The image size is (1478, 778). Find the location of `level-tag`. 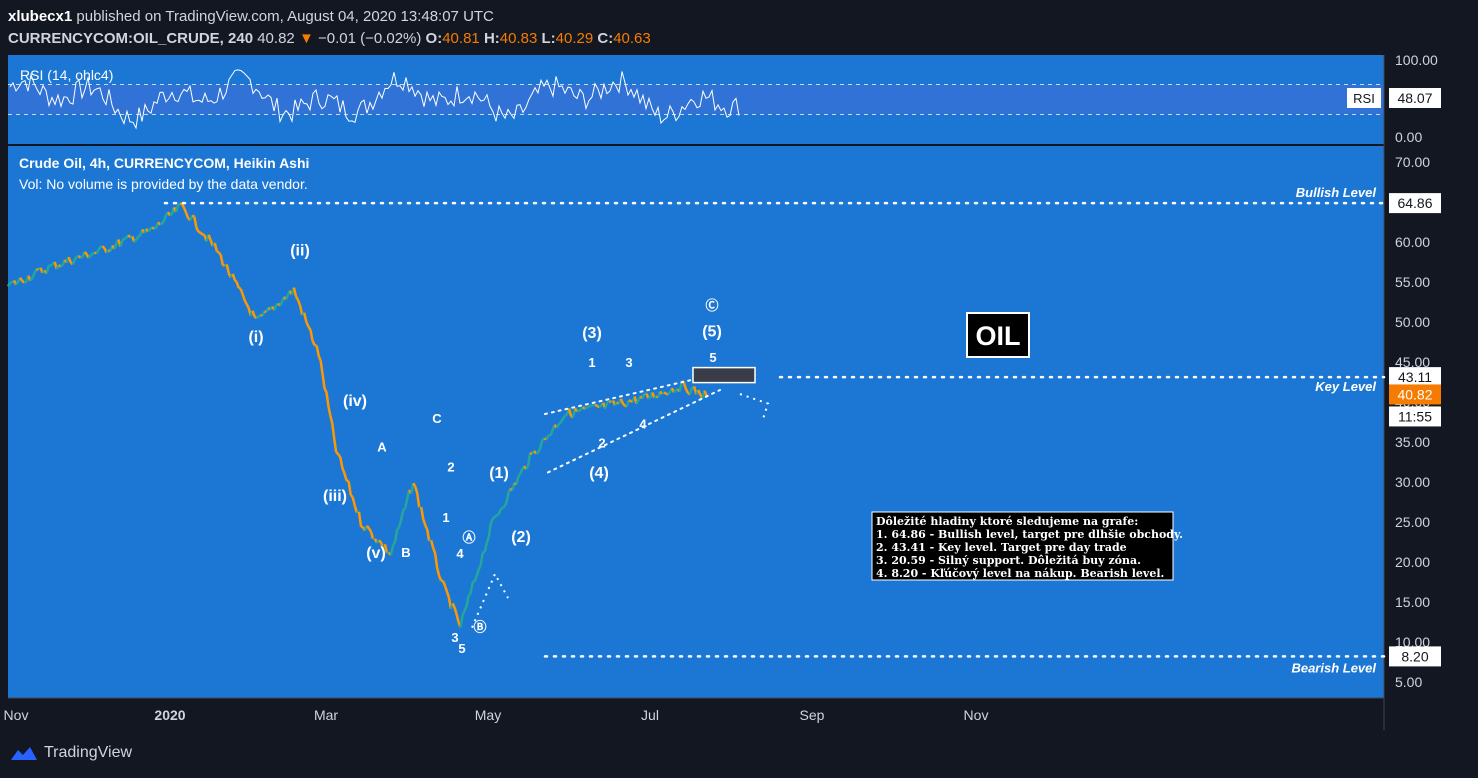

level-tag is located at coordinates (1415, 656).